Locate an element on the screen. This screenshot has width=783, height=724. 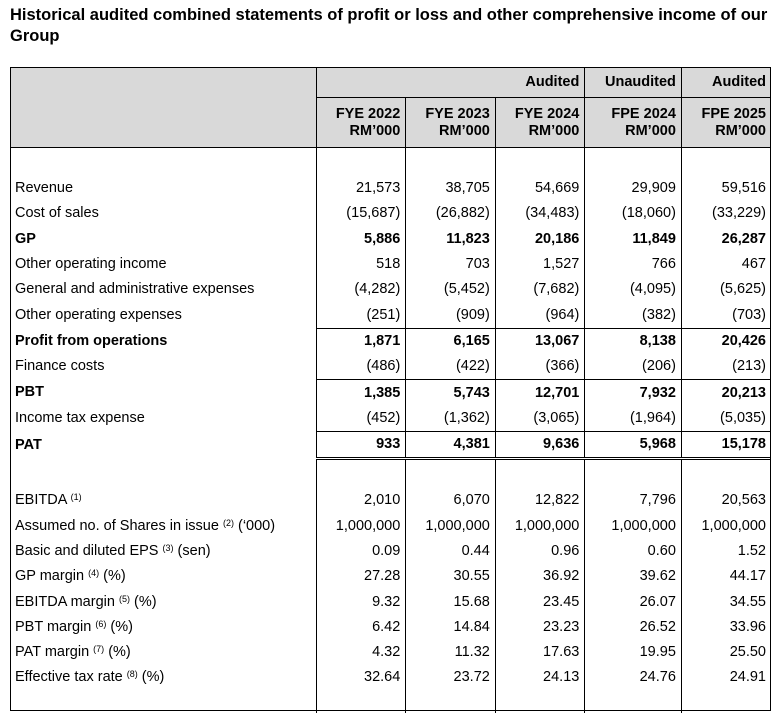
value-cell: (7,682) is located at coordinates (539, 290).